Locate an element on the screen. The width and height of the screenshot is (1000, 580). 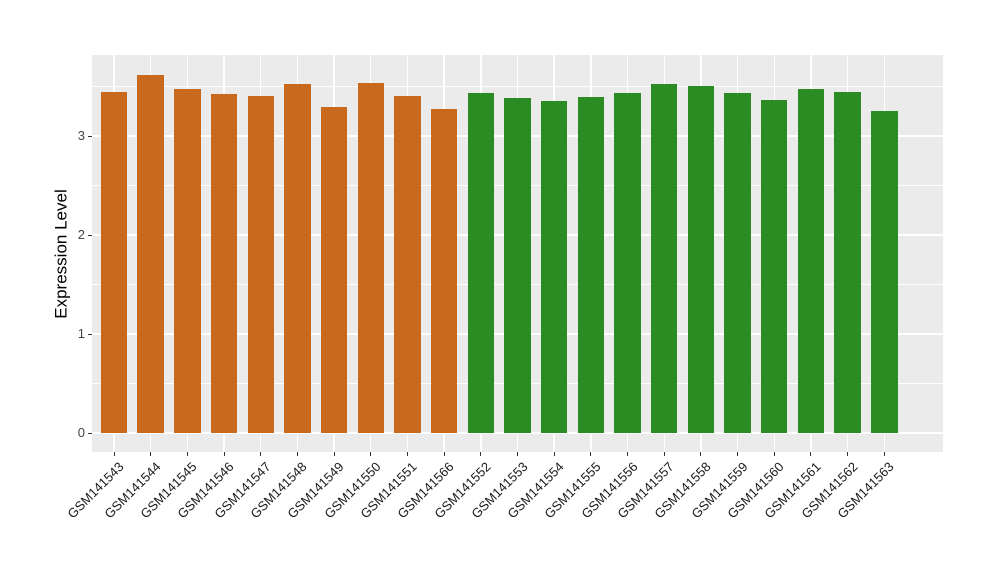
y-axis-title: Expression Level is located at coordinates (62, 253).